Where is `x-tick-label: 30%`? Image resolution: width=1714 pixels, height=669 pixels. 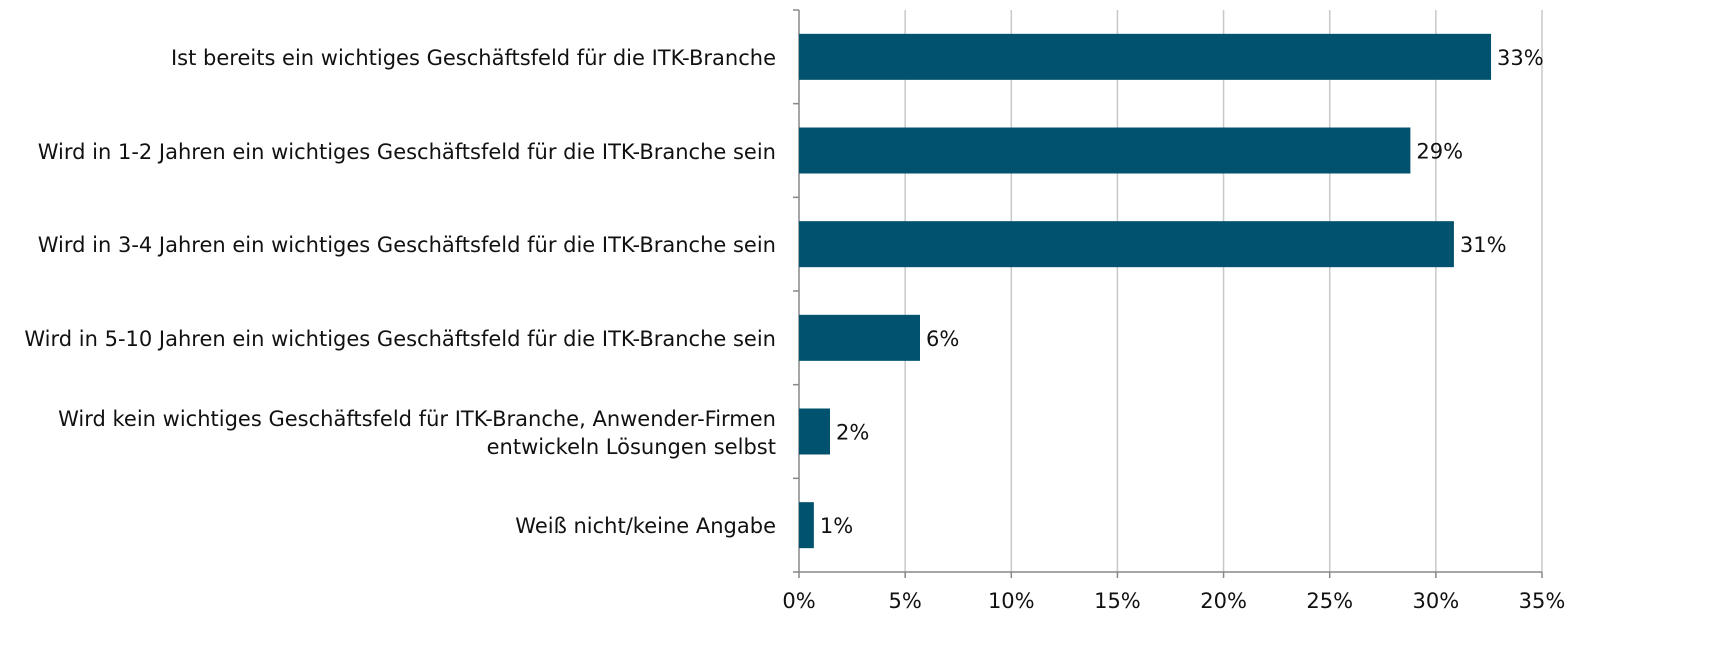 x-tick-label: 30% is located at coordinates (1436, 601).